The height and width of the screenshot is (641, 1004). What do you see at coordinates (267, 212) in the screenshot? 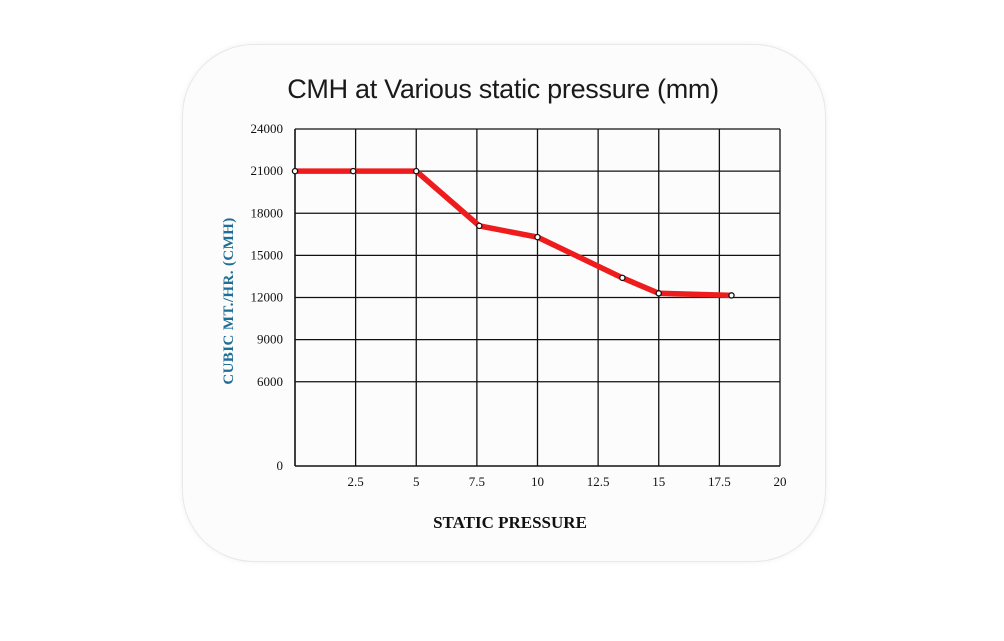
I see `y-tick-label: 18000` at bounding box center [267, 212].